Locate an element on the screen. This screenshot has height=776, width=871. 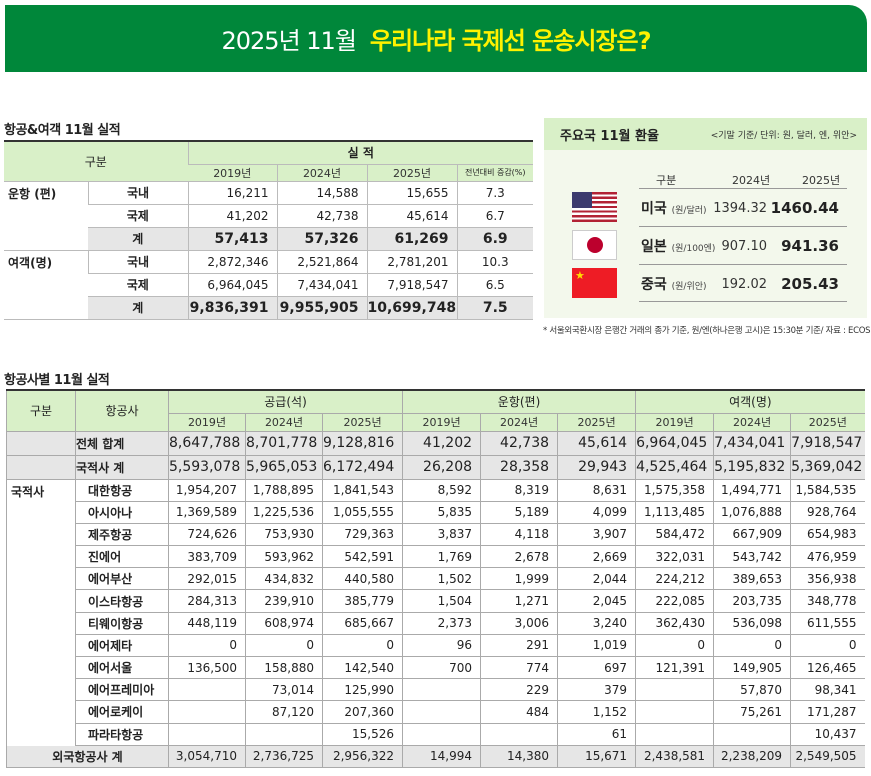
airline-name: 에어프레미아 is located at coordinates (122, 690).